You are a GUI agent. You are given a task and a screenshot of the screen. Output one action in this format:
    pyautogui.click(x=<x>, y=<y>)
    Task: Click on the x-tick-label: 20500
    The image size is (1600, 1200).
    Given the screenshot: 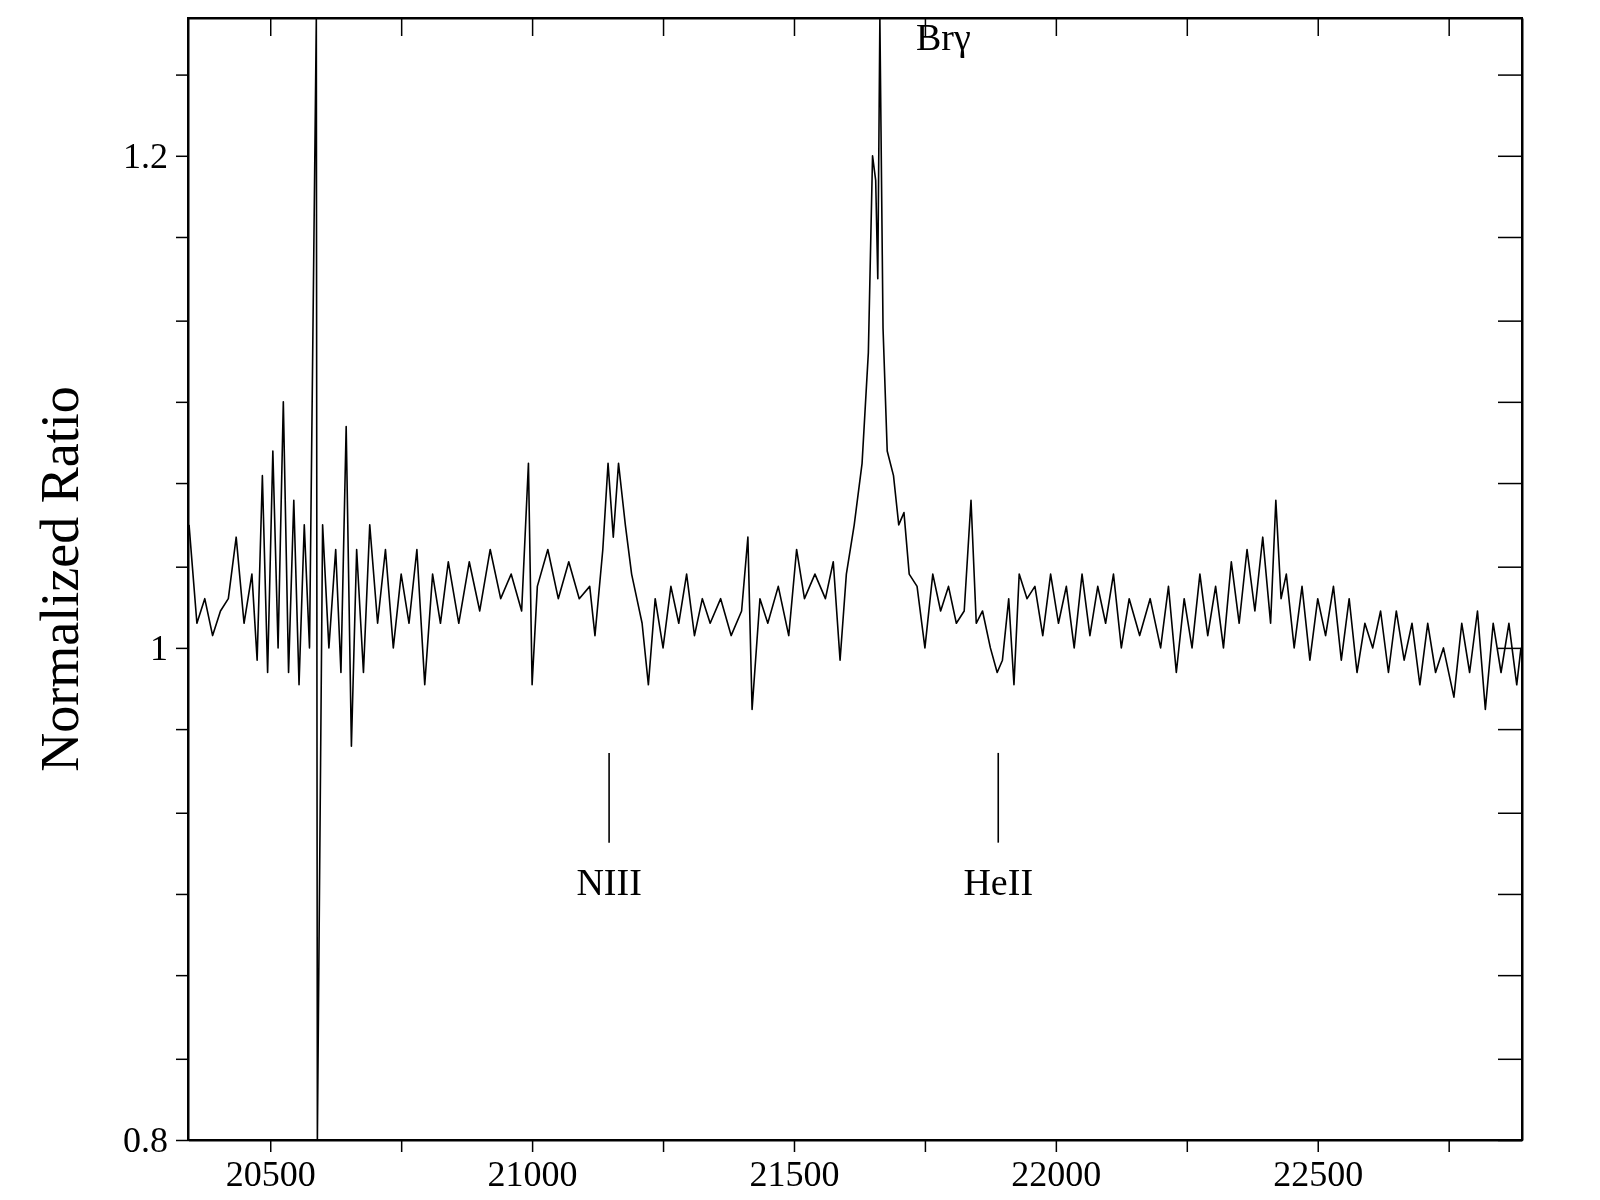 What is the action you would take?
    pyautogui.click(x=270, y=1173)
    